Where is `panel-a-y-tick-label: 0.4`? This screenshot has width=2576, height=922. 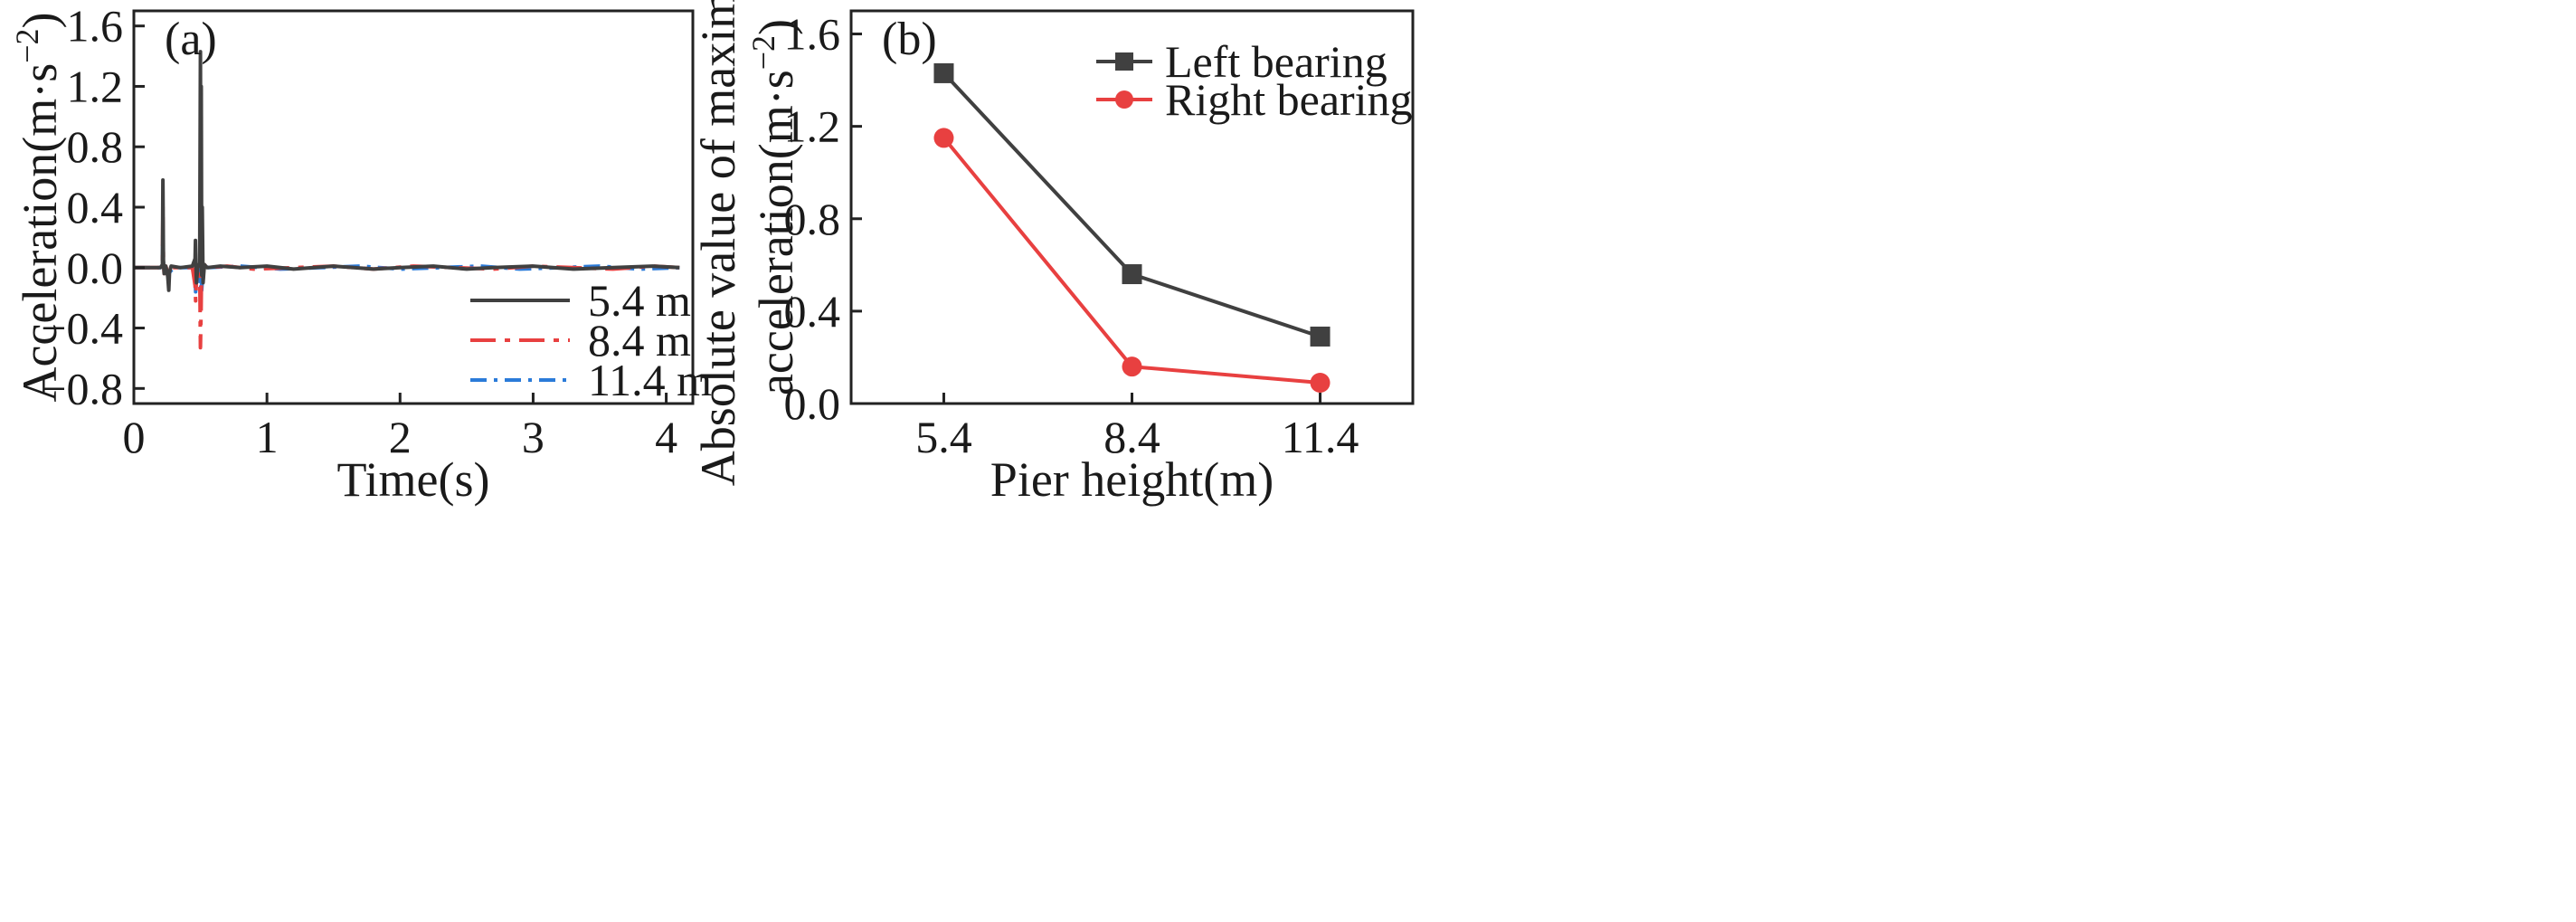
panel-a-y-tick-label: 0.4 is located at coordinates (96, 207).